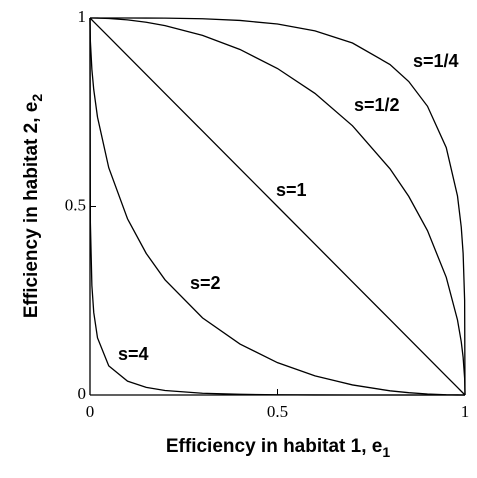 This screenshot has height=478, width=477. Describe the element at coordinates (90, 411) in the screenshot. I see `x-tick-label: 0` at that location.